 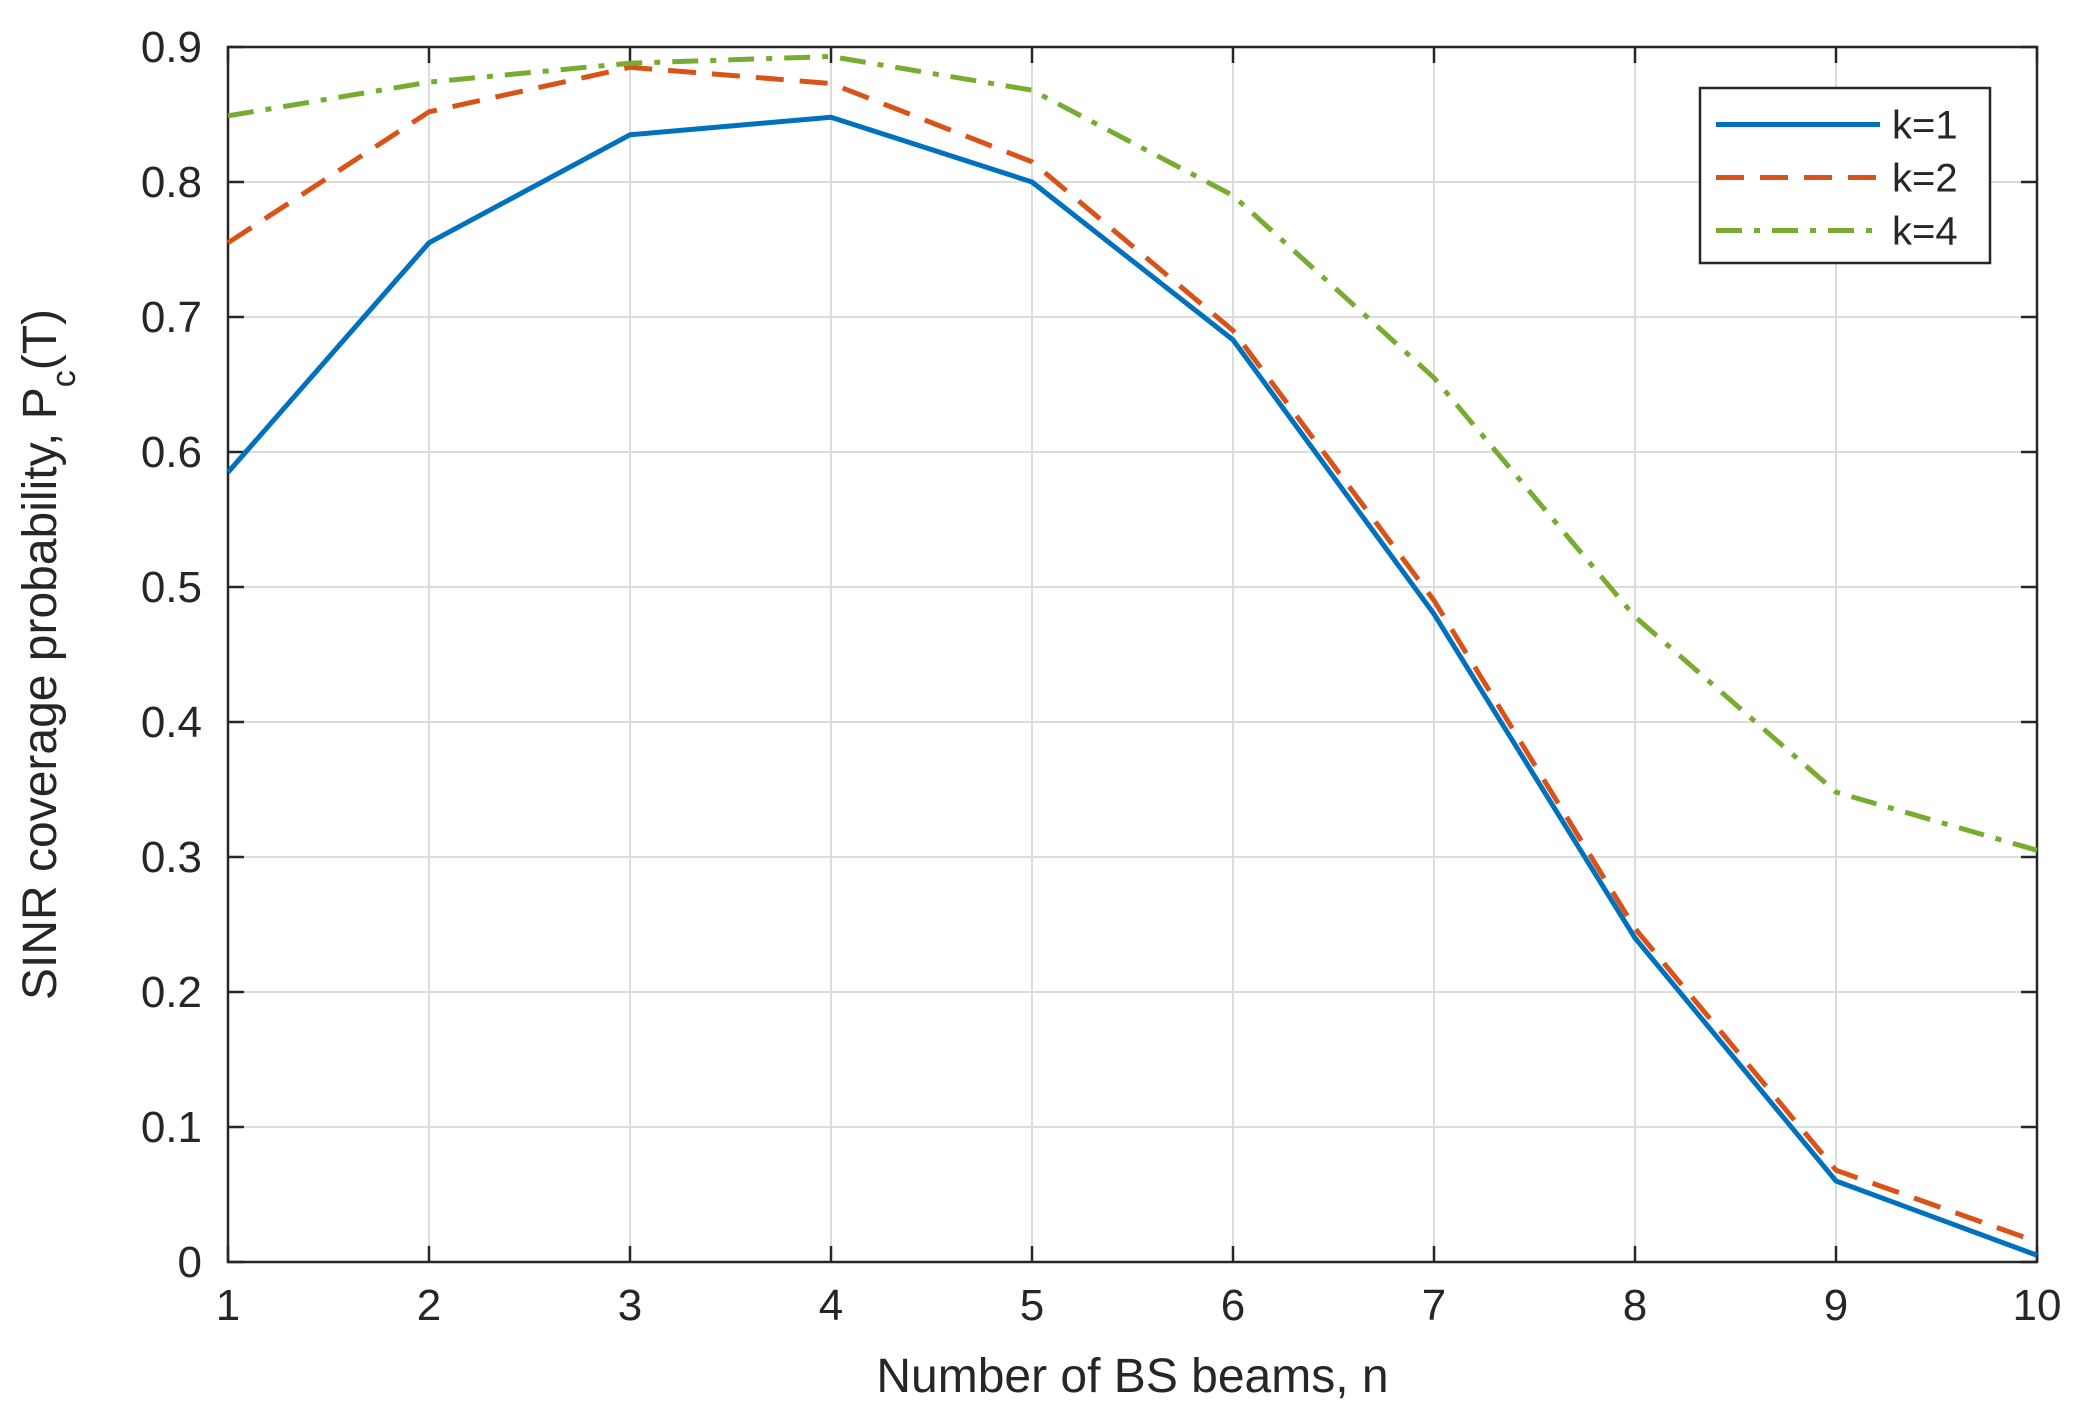 What do you see at coordinates (630, 1305) in the screenshot?
I see `x-tick-label: 3` at bounding box center [630, 1305].